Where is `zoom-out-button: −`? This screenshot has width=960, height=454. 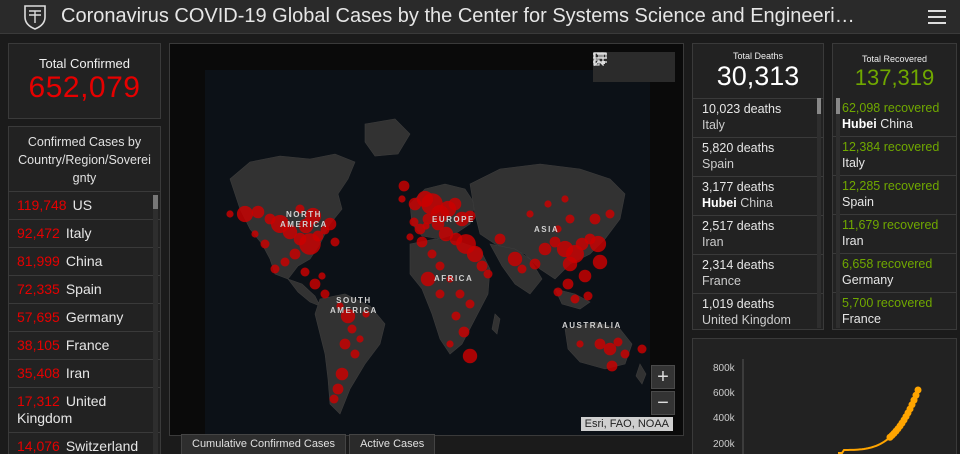
zoom-out-button: − is located at coordinates (663, 403).